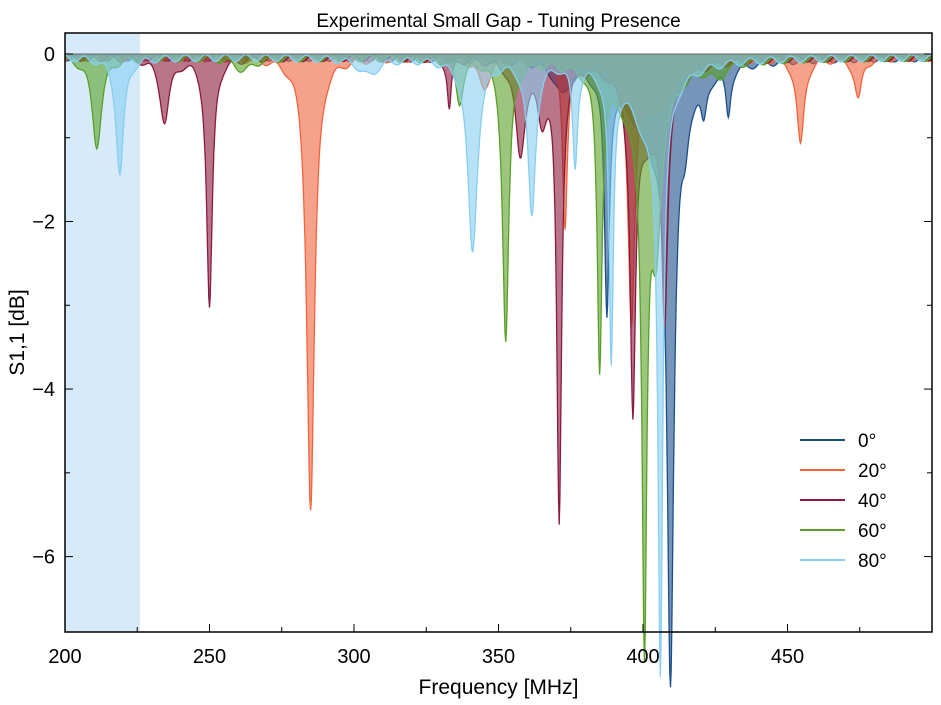  What do you see at coordinates (642, 657) in the screenshot?
I see `x-tick-label: 400` at bounding box center [642, 657].